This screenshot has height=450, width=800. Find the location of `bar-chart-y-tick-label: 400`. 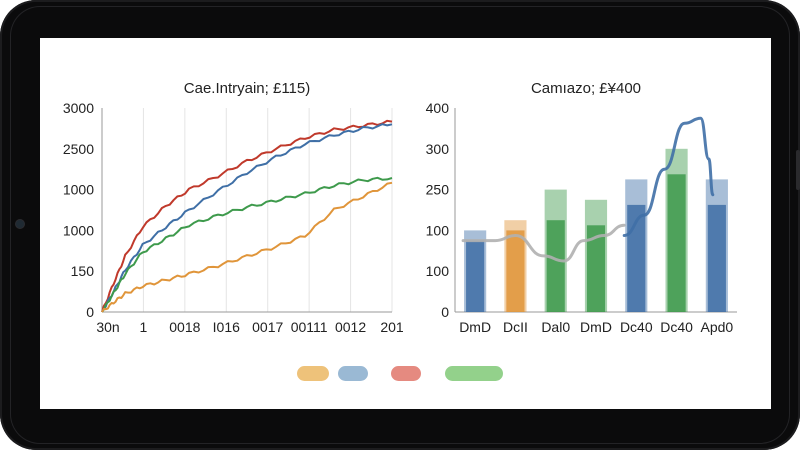

bar-chart-y-tick-label: 400 is located at coordinates (438, 108).